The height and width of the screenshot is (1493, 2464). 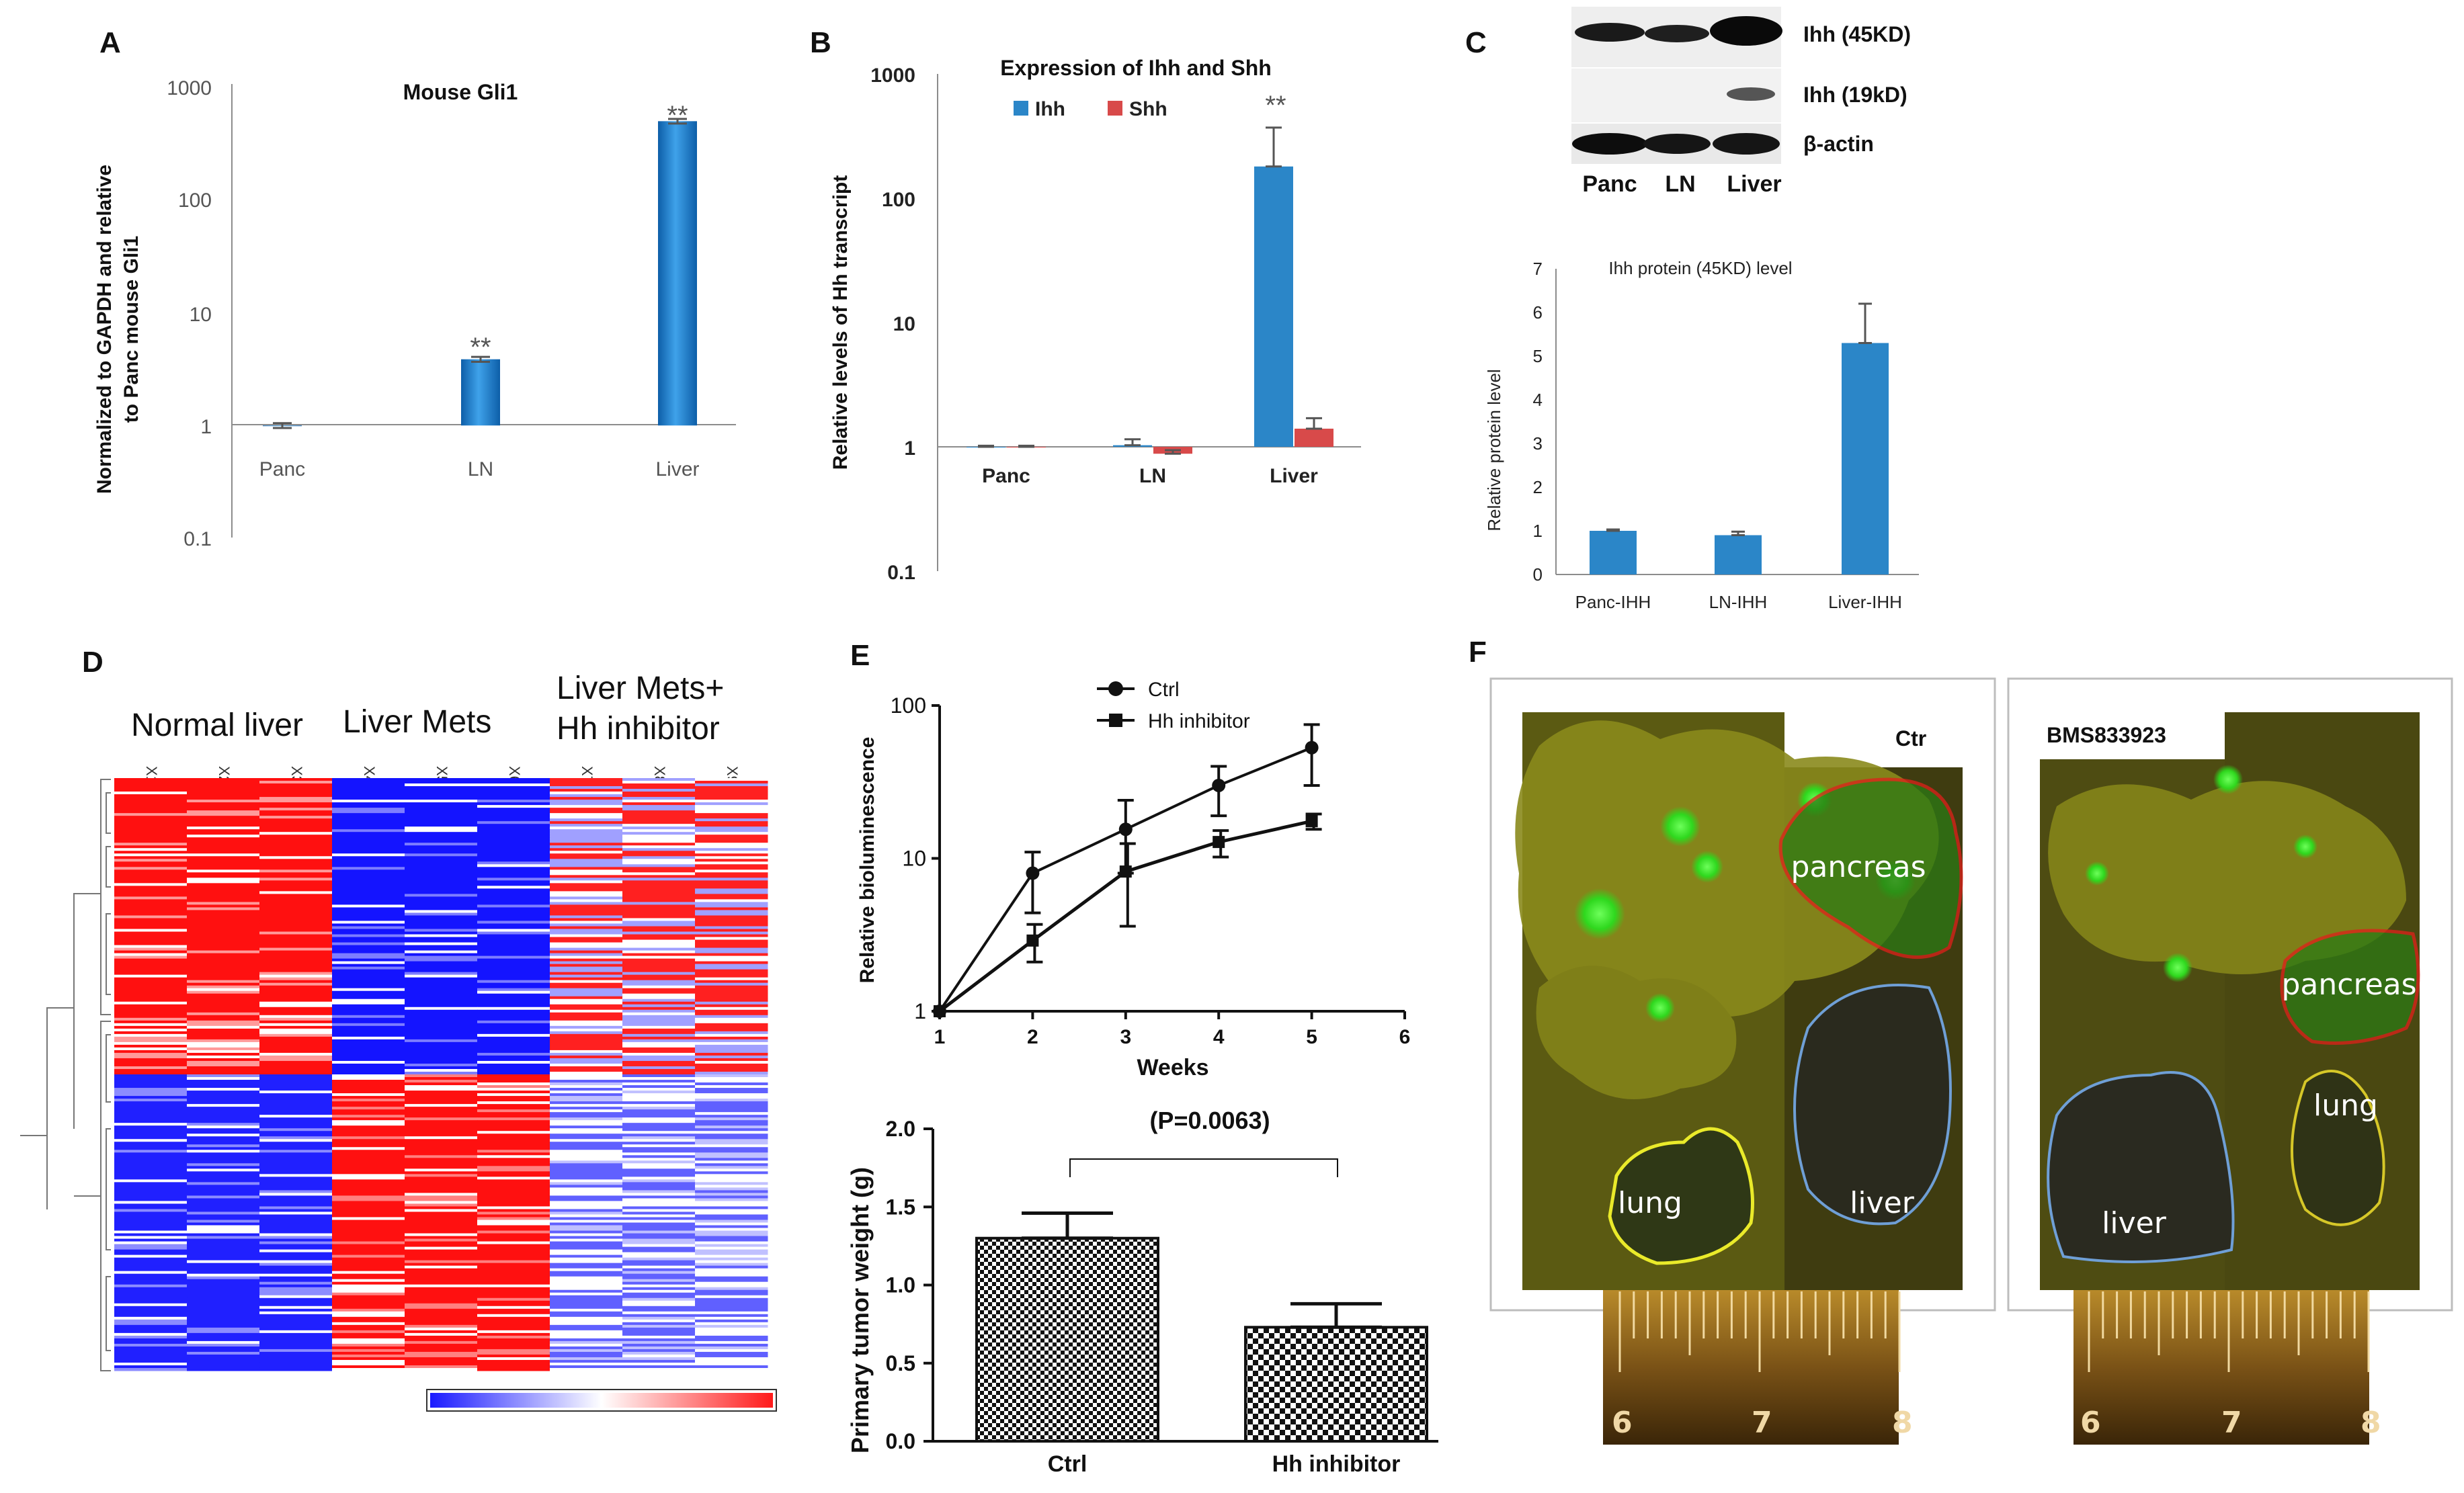 What do you see at coordinates (1538, 313) in the screenshot?
I see `chart-c-ytick-6: 6` at bounding box center [1538, 313].